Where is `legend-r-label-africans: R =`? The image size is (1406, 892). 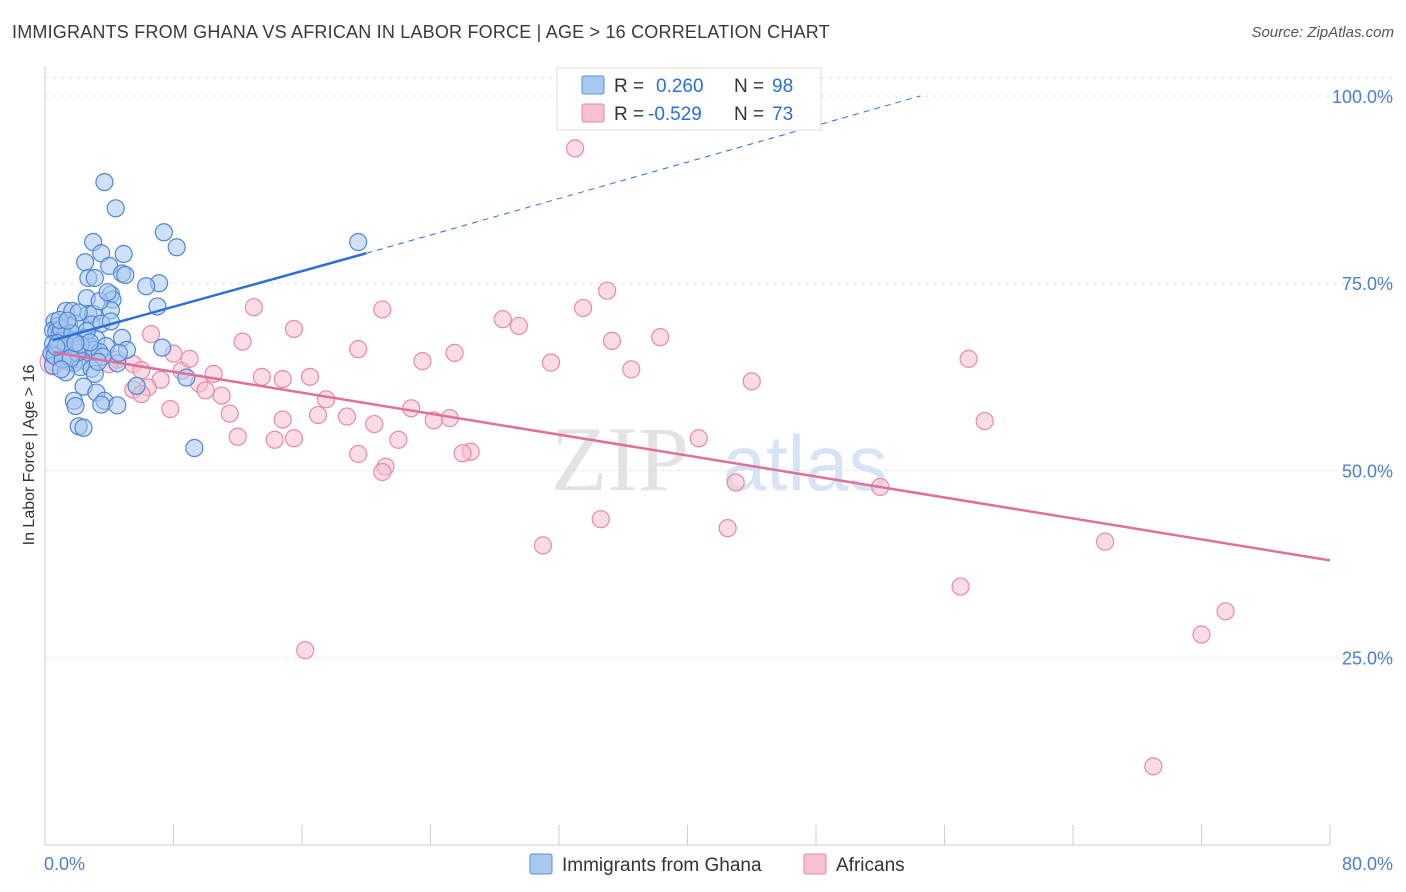 legend-r-label-africans: R = is located at coordinates (629, 114).